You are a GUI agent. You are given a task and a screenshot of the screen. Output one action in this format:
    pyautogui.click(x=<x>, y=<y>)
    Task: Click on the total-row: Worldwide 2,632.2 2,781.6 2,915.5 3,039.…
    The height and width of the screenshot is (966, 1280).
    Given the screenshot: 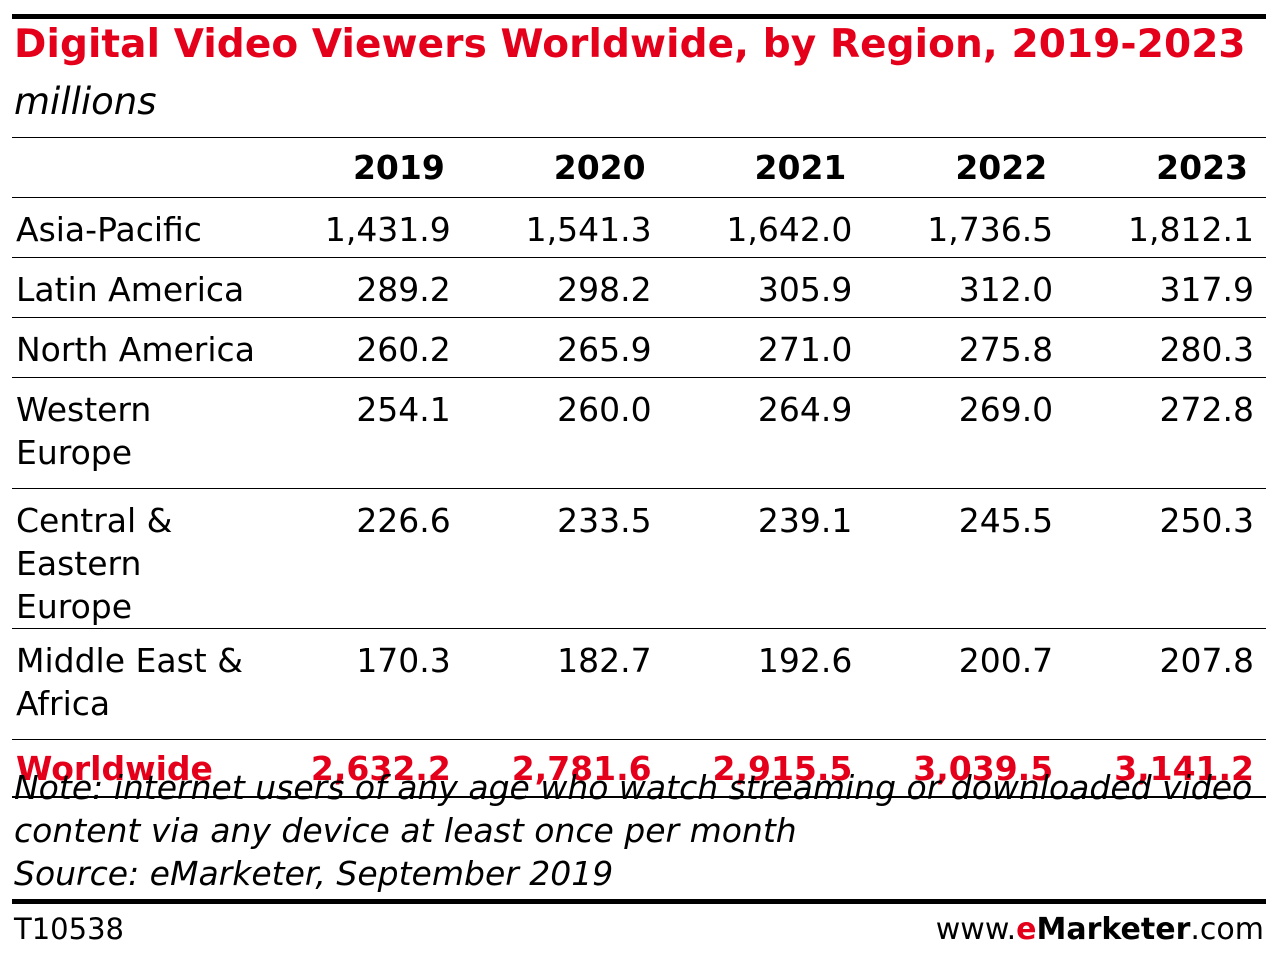 What is the action you would take?
    pyautogui.click(x=639, y=768)
    